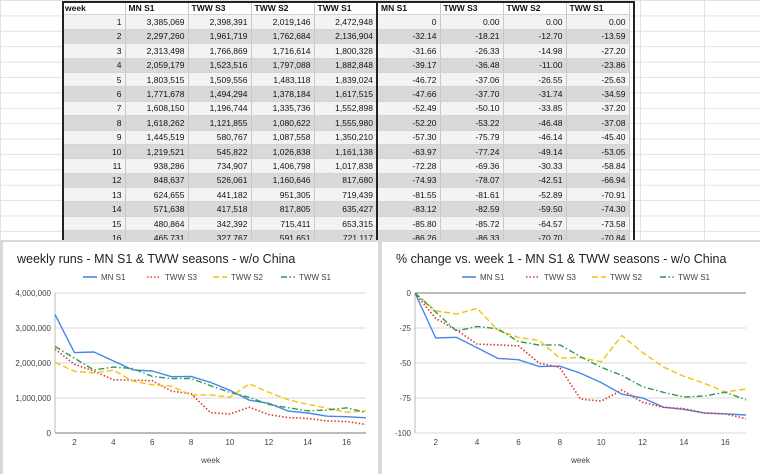  Describe the element at coordinates (346, 137) in the screenshot. I see `table-cell: 1,350,210` at that location.